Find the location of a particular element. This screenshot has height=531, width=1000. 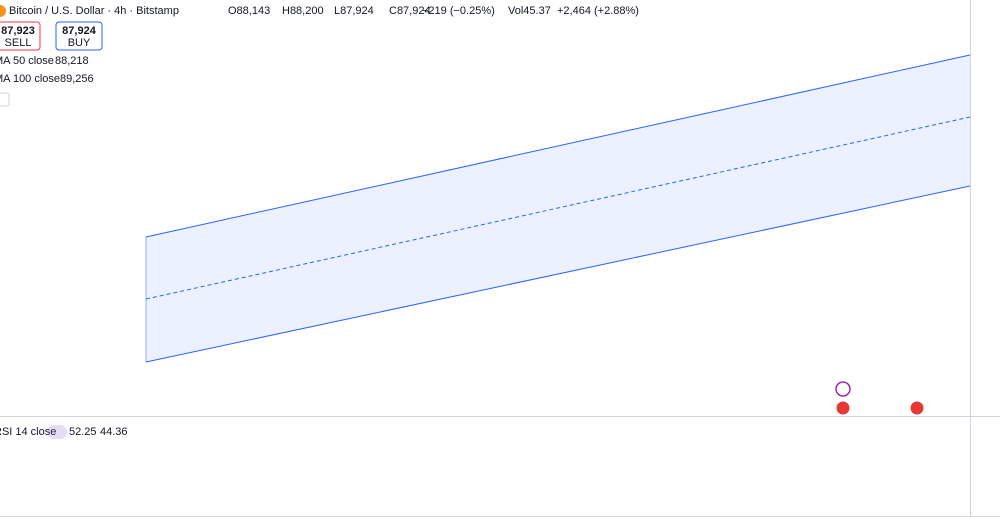

buy-button is located at coordinates (79, 36).